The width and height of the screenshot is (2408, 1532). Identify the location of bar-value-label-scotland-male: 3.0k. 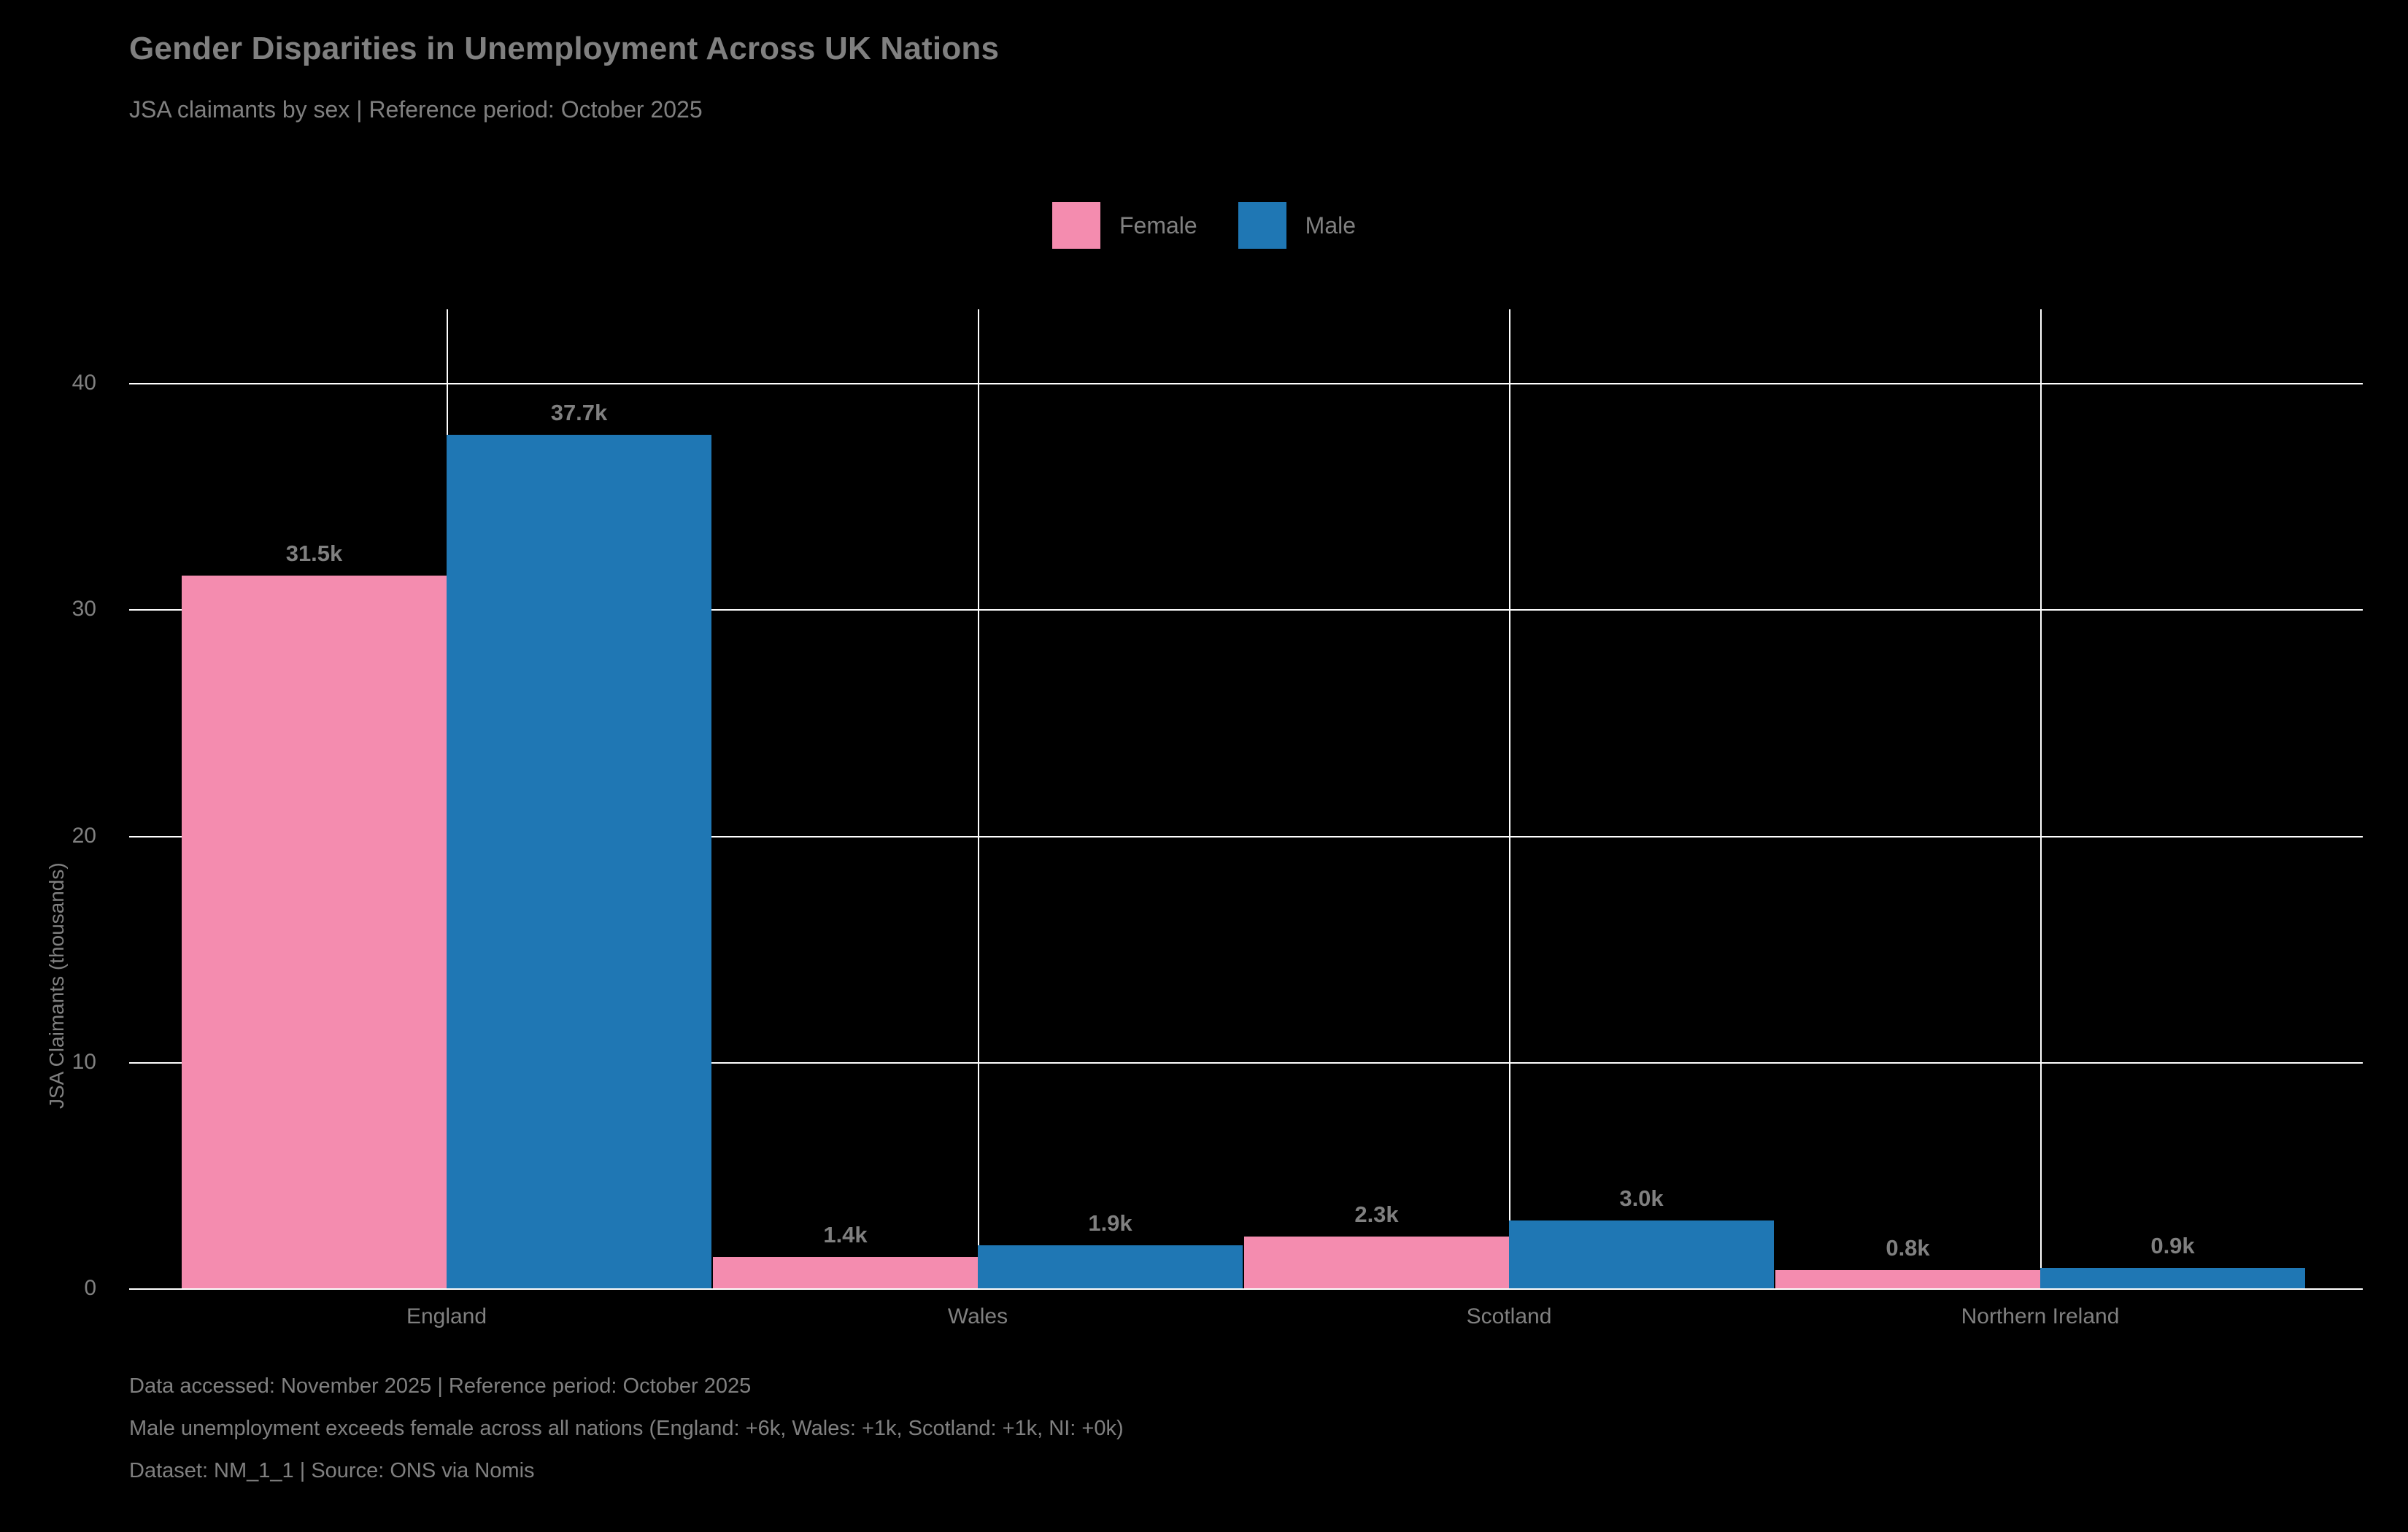
(1641, 1198).